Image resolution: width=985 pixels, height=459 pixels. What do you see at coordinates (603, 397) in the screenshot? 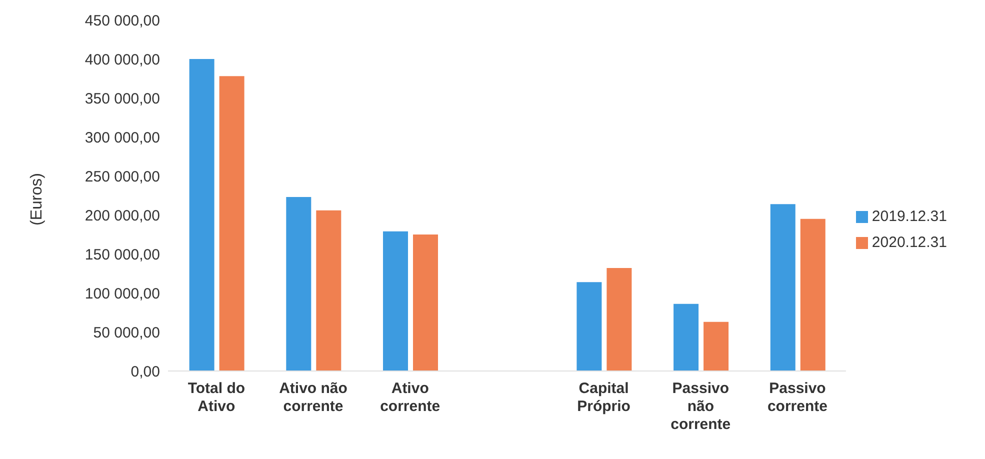
I see `x-tick-label: Capital Próprio` at bounding box center [603, 397].